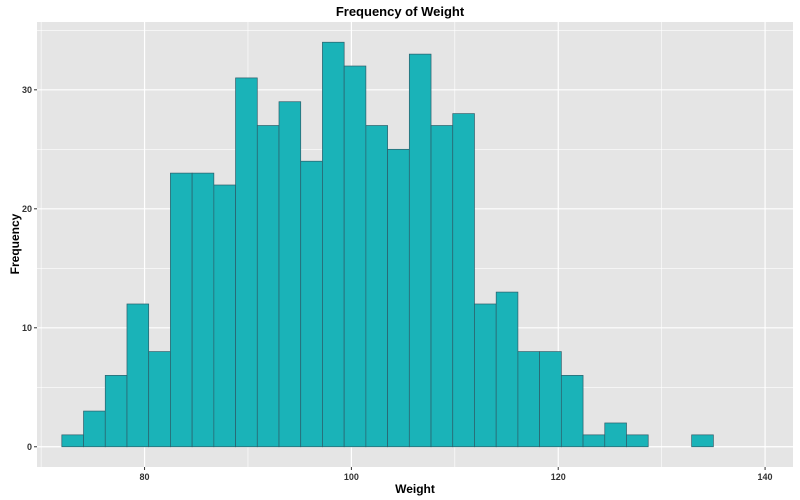 The height and width of the screenshot is (500, 800). What do you see at coordinates (351, 477) in the screenshot?
I see `x-tick-label: 100` at bounding box center [351, 477].